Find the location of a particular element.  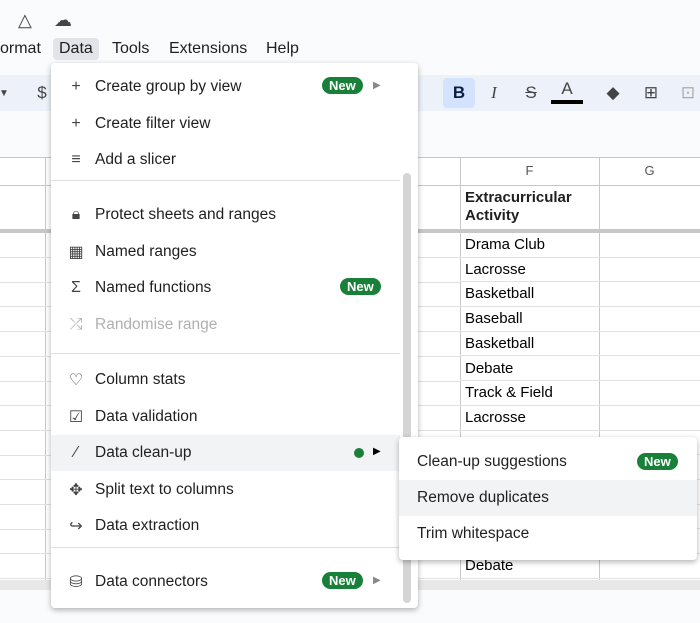

menu-item-label: Data extraction is located at coordinates (147, 525).